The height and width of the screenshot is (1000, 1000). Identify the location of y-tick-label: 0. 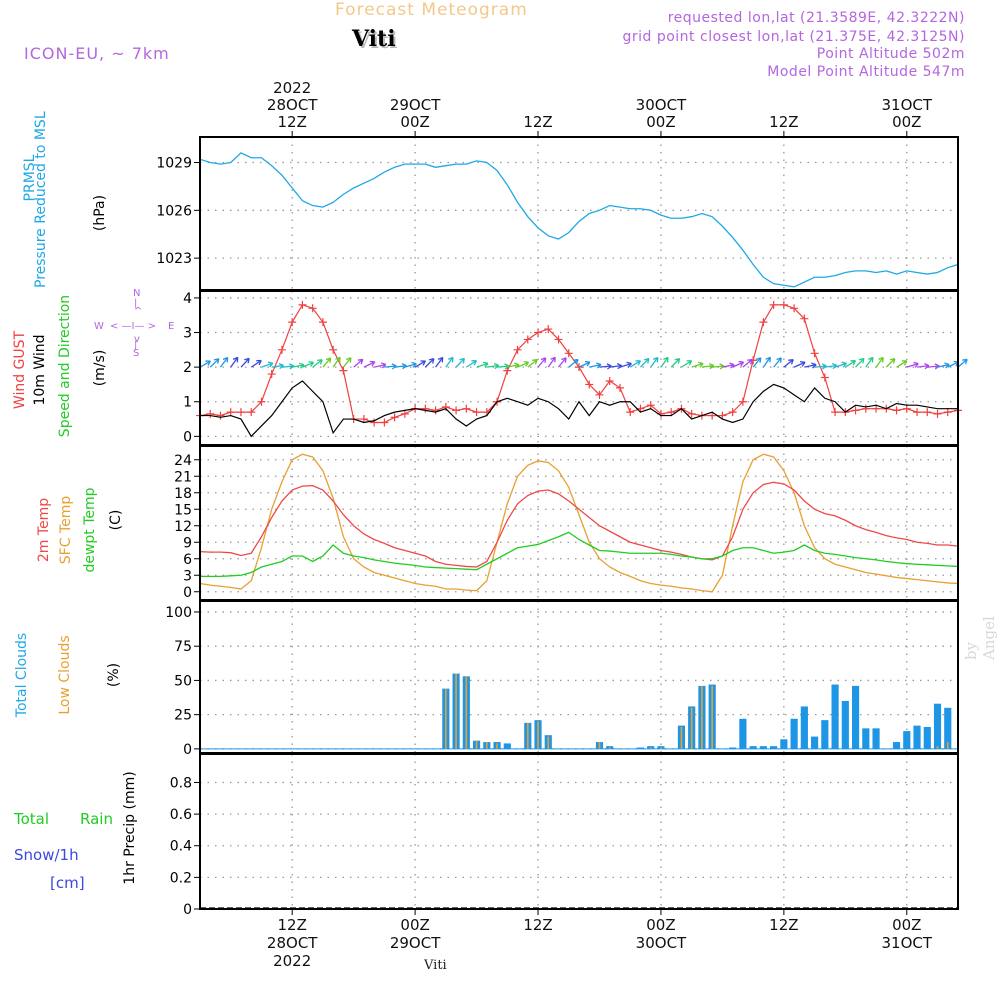
(187, 910).